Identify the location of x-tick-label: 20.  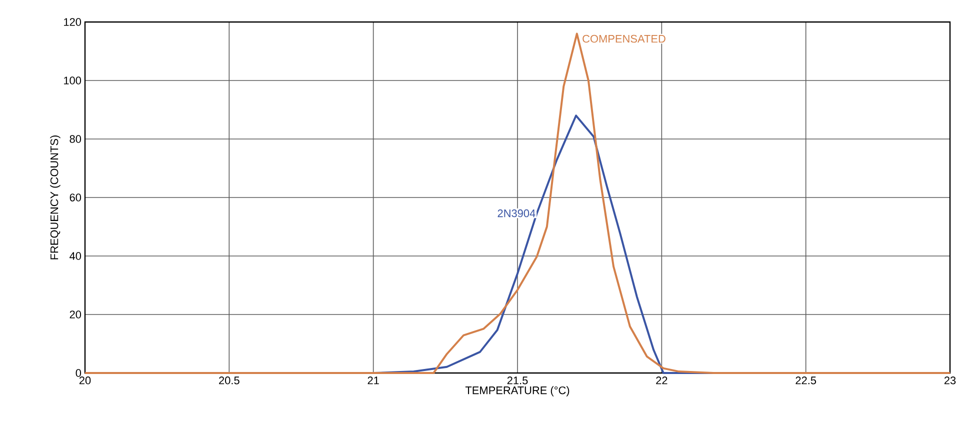
(85, 380).